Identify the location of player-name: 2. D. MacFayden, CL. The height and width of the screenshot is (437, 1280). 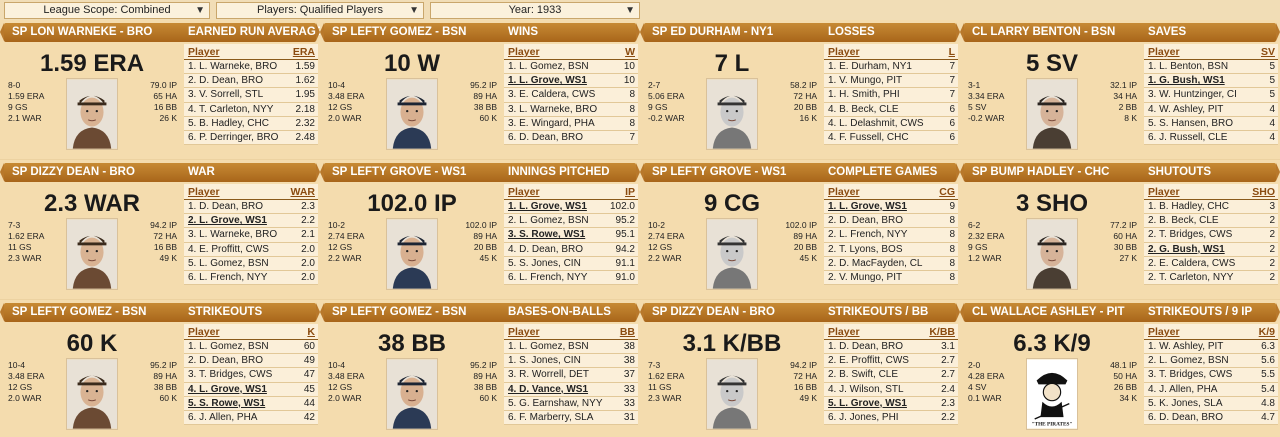
(875, 263).